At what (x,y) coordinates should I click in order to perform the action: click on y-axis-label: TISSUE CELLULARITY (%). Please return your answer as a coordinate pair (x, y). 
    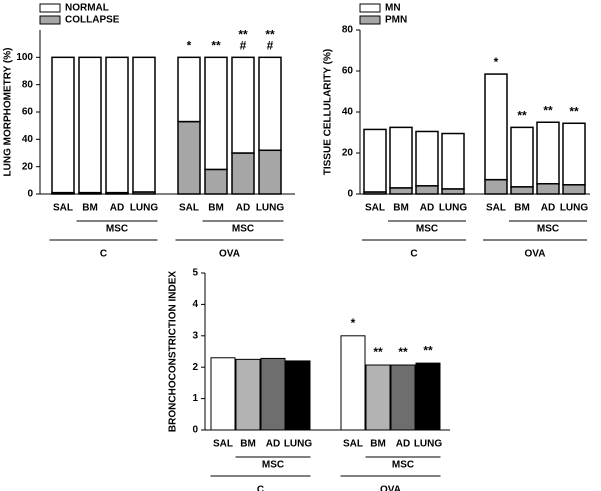
    Looking at the image, I should click on (328, 112).